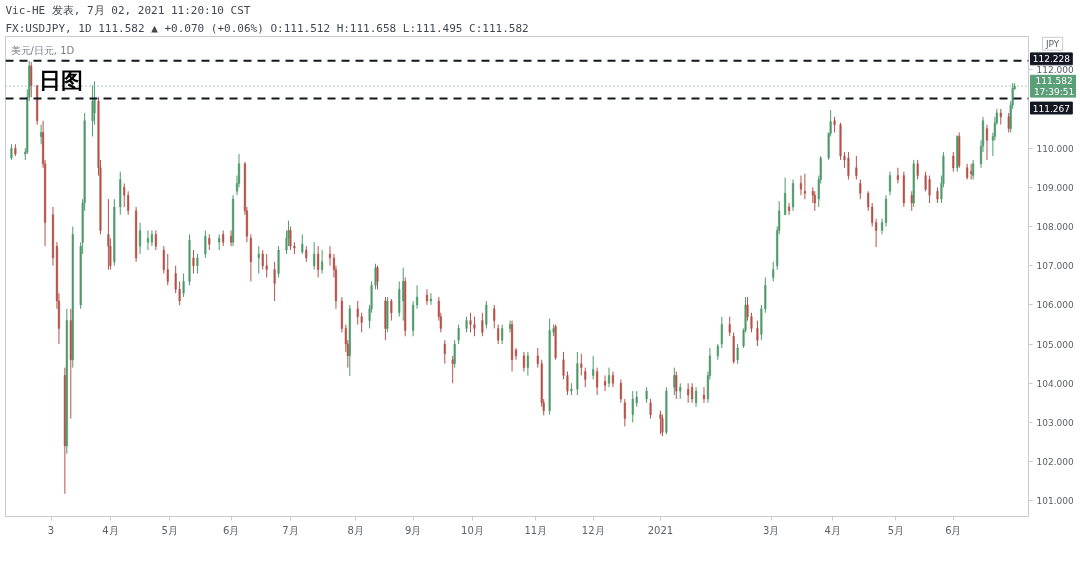 The width and height of the screenshot is (1080, 564). I want to click on x-tick-label: 10月, so click(472, 530).